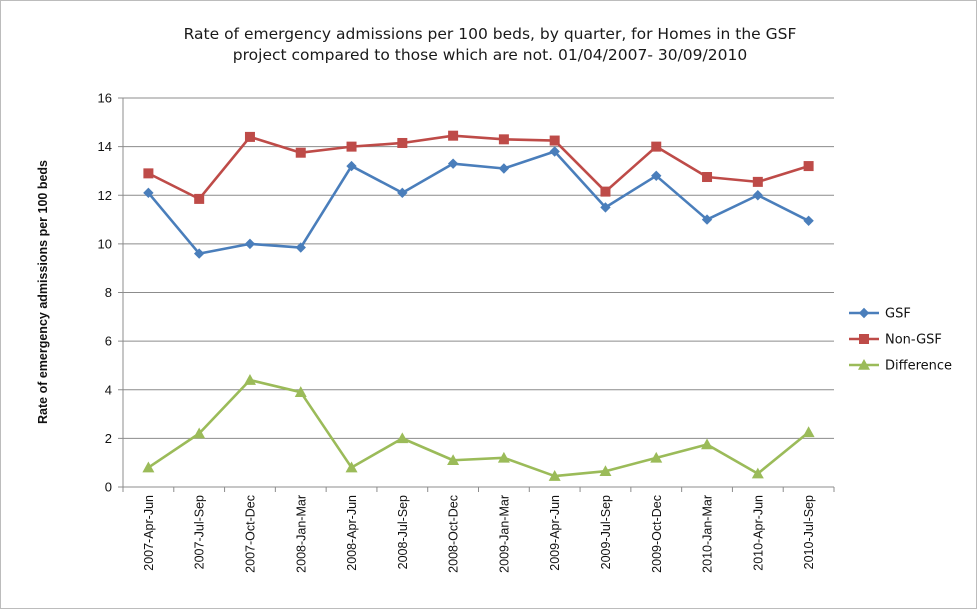  What do you see at coordinates (105, 98) in the screenshot?
I see `y-tick-label: 16` at bounding box center [105, 98].